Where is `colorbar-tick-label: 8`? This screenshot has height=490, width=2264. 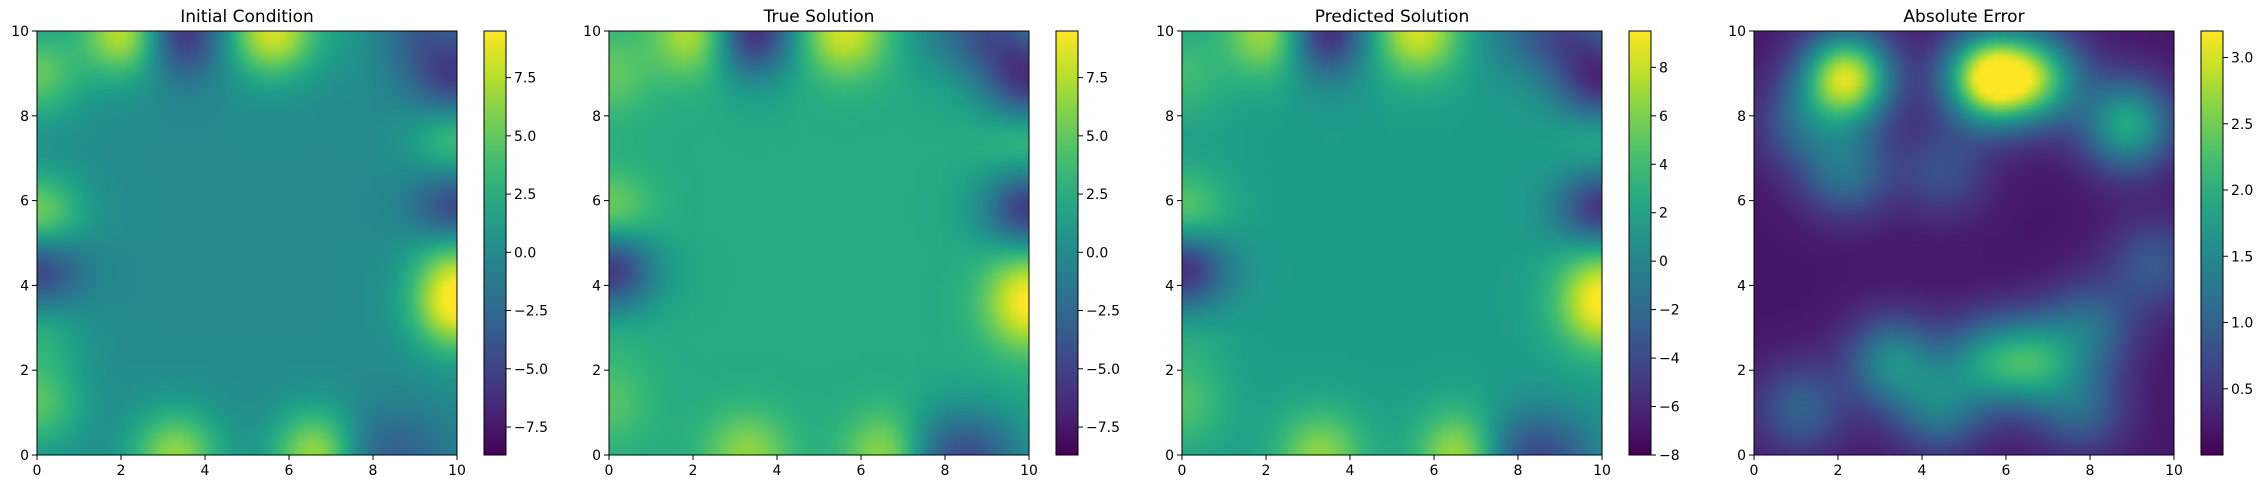
colorbar-tick-label: 8 is located at coordinates (1663, 68).